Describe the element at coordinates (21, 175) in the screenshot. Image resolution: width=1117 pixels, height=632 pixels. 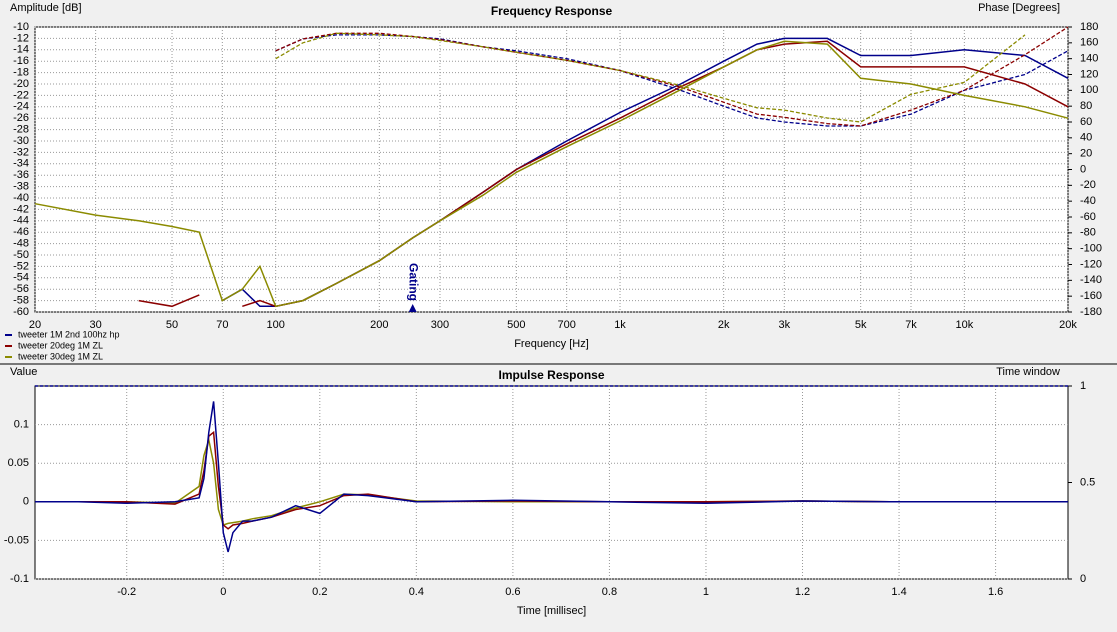
I see `y-tick-label: -36` at that location.